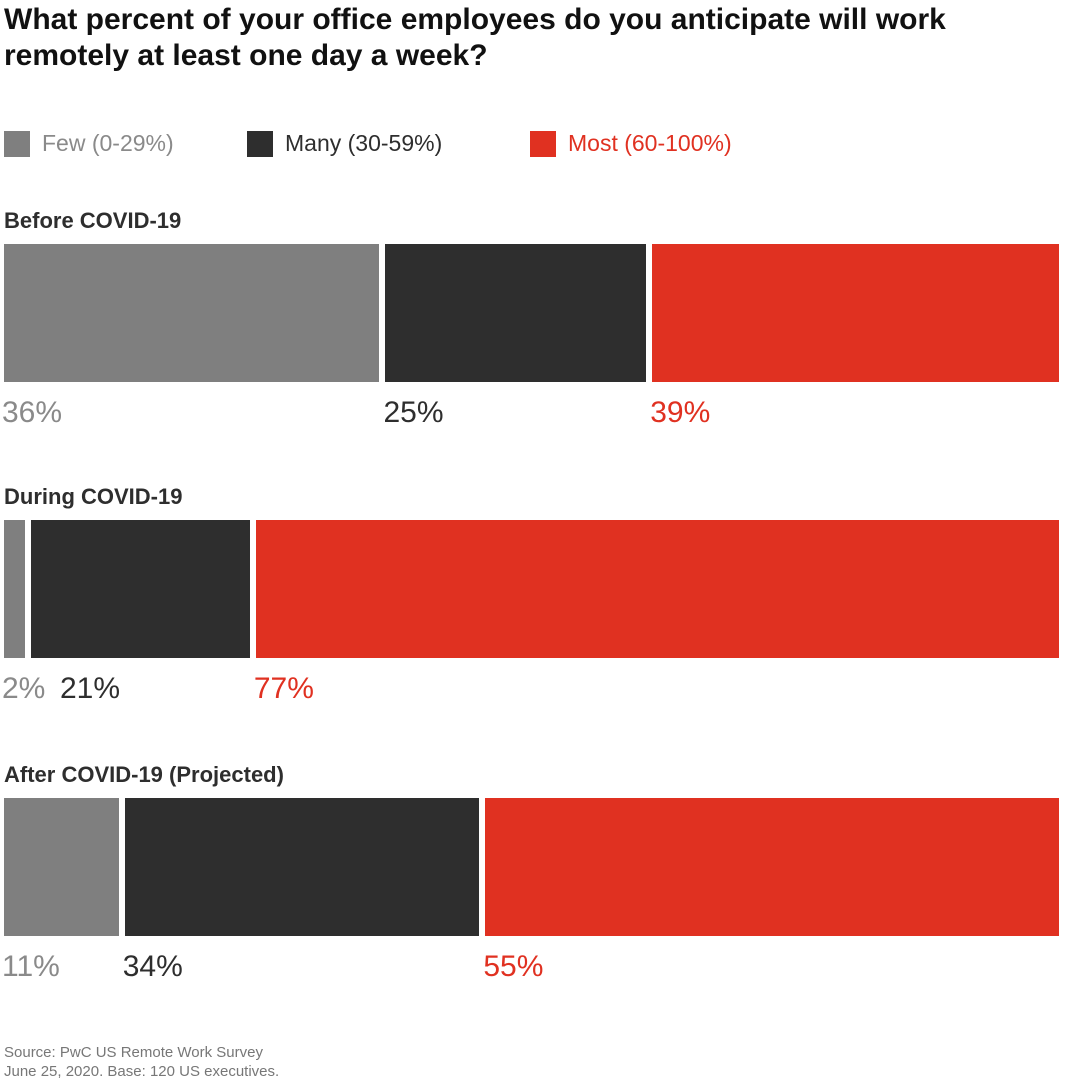  What do you see at coordinates (260, 144) in the screenshot?
I see `legend-swatch-many` at bounding box center [260, 144].